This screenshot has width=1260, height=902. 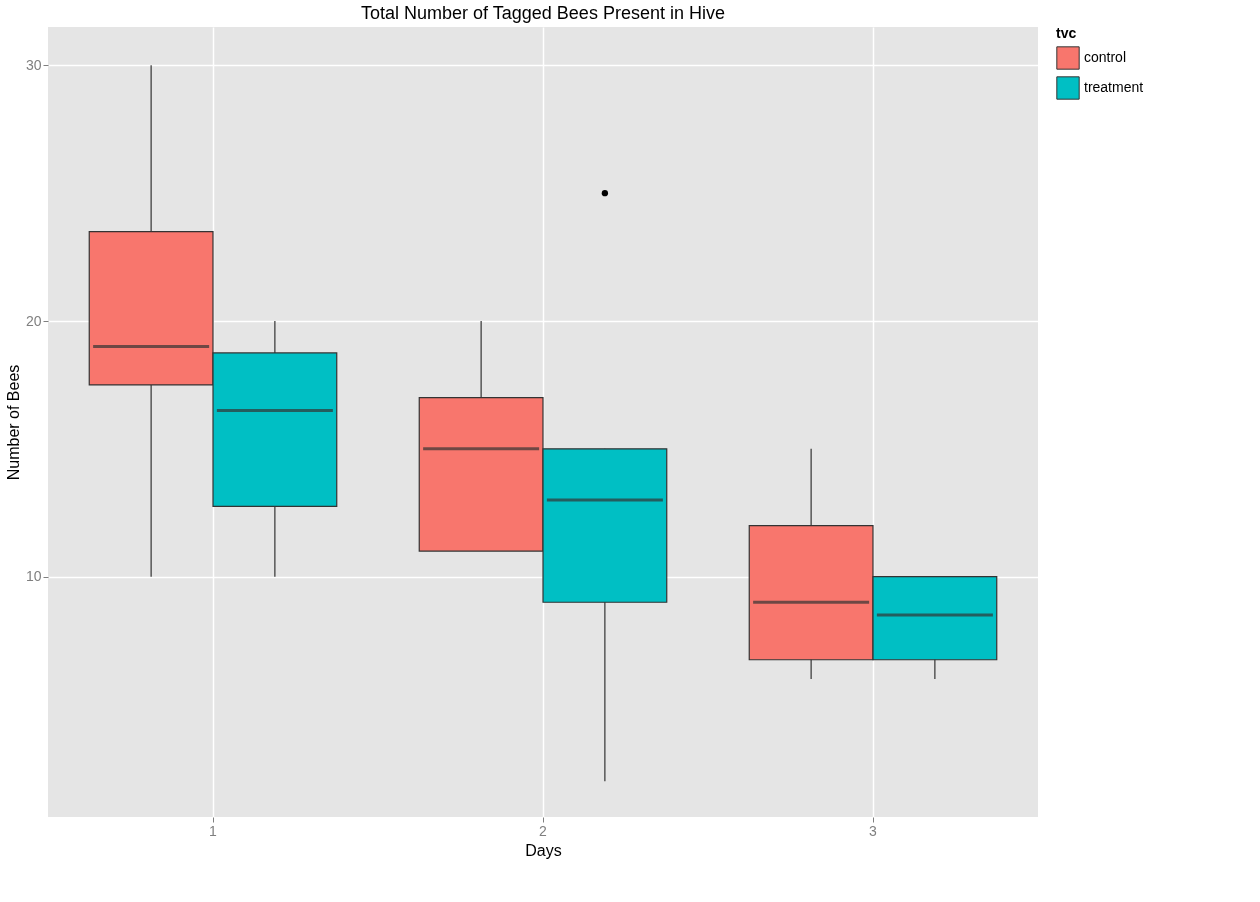 I want to click on y-tick-label: 10, so click(x=33, y=576).